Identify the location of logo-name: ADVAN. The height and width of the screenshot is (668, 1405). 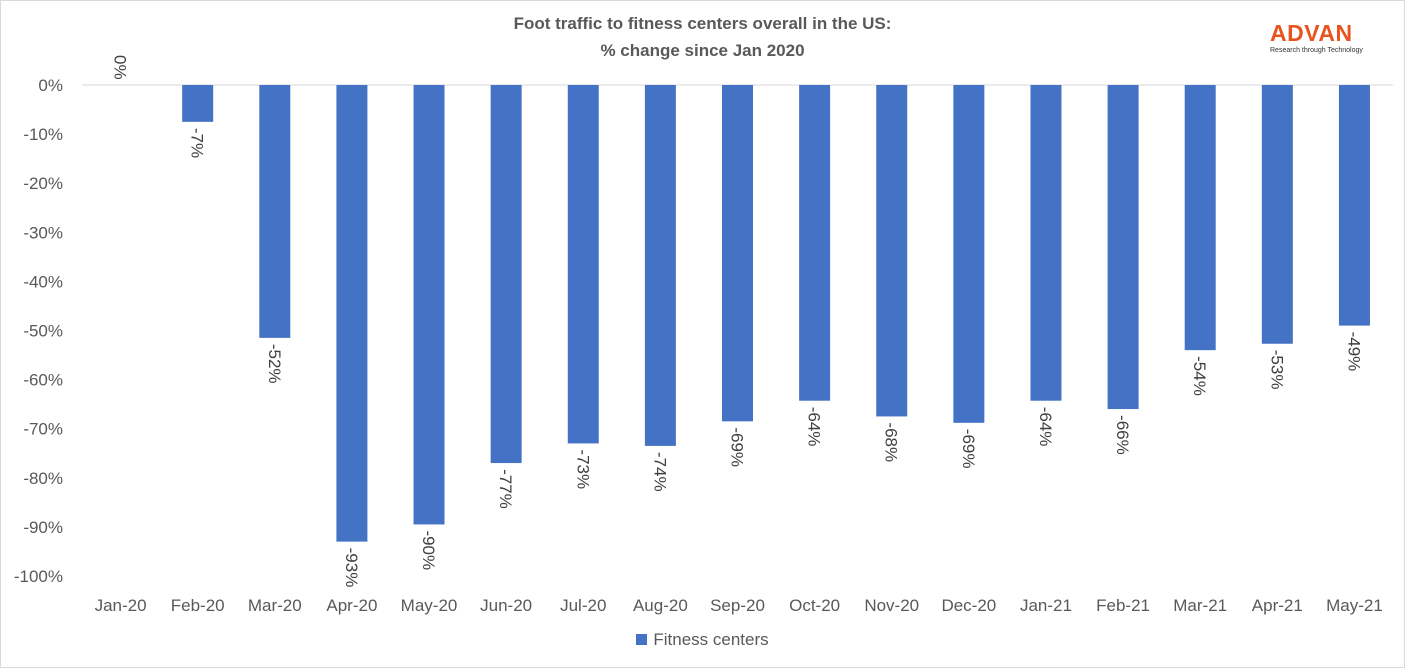
(1311, 33).